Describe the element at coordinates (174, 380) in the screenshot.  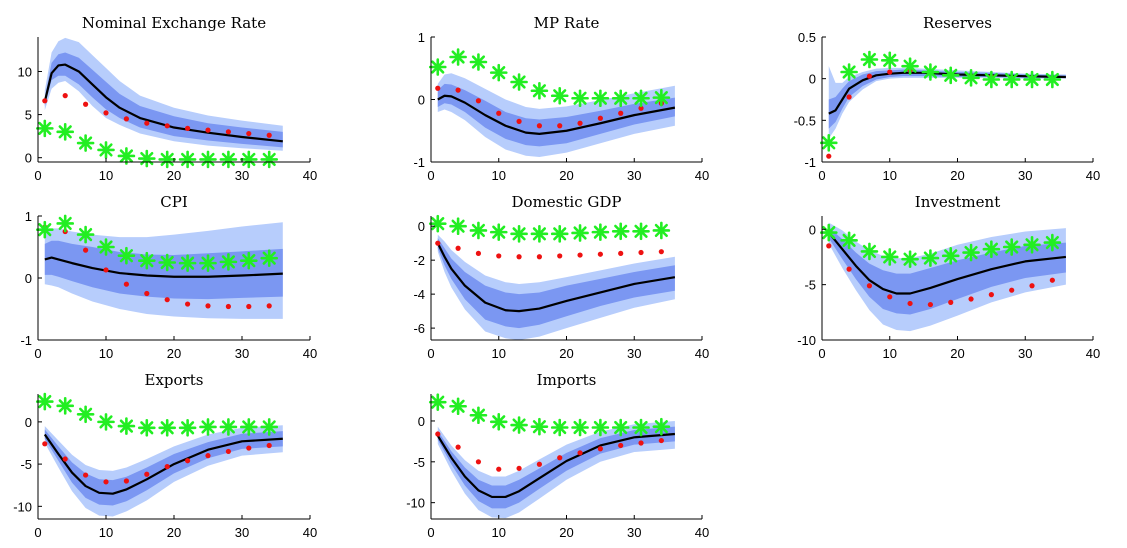
I see `panel-title: Exports` at that location.